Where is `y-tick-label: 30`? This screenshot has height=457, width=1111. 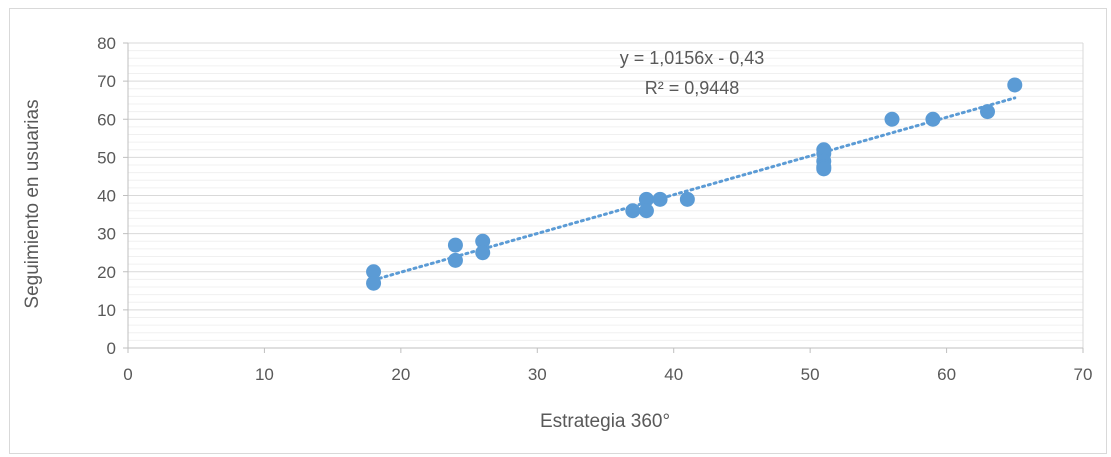
y-tick-label: 30 is located at coordinates (106, 234).